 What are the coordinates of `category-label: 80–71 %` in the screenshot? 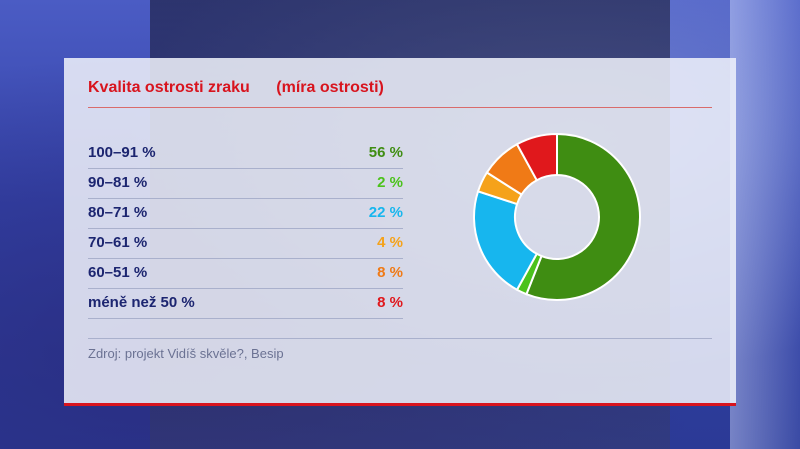 It's located at (118, 212).